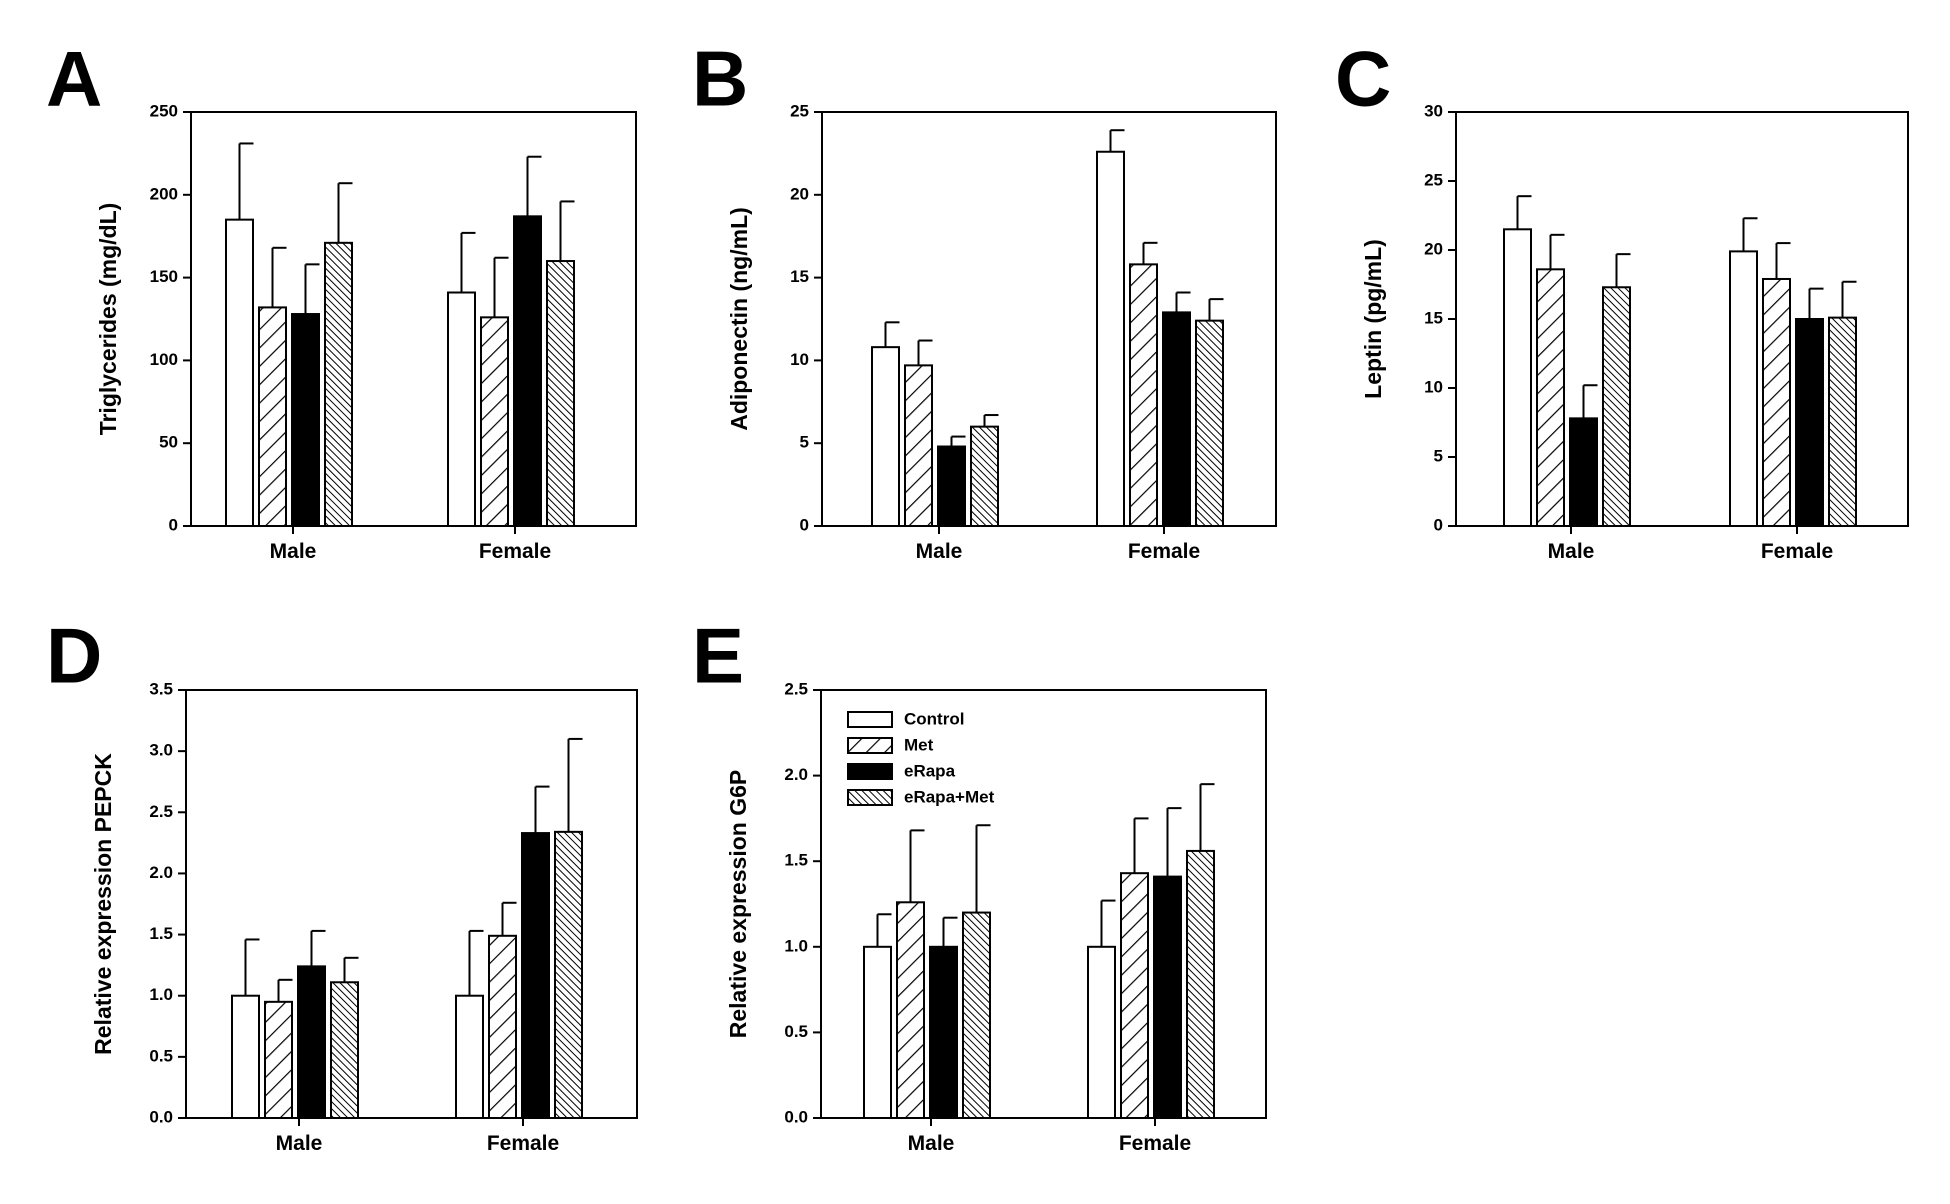 The image size is (1950, 1204). What do you see at coordinates (718, 656) in the screenshot?
I see `panel-letter: E` at bounding box center [718, 656].